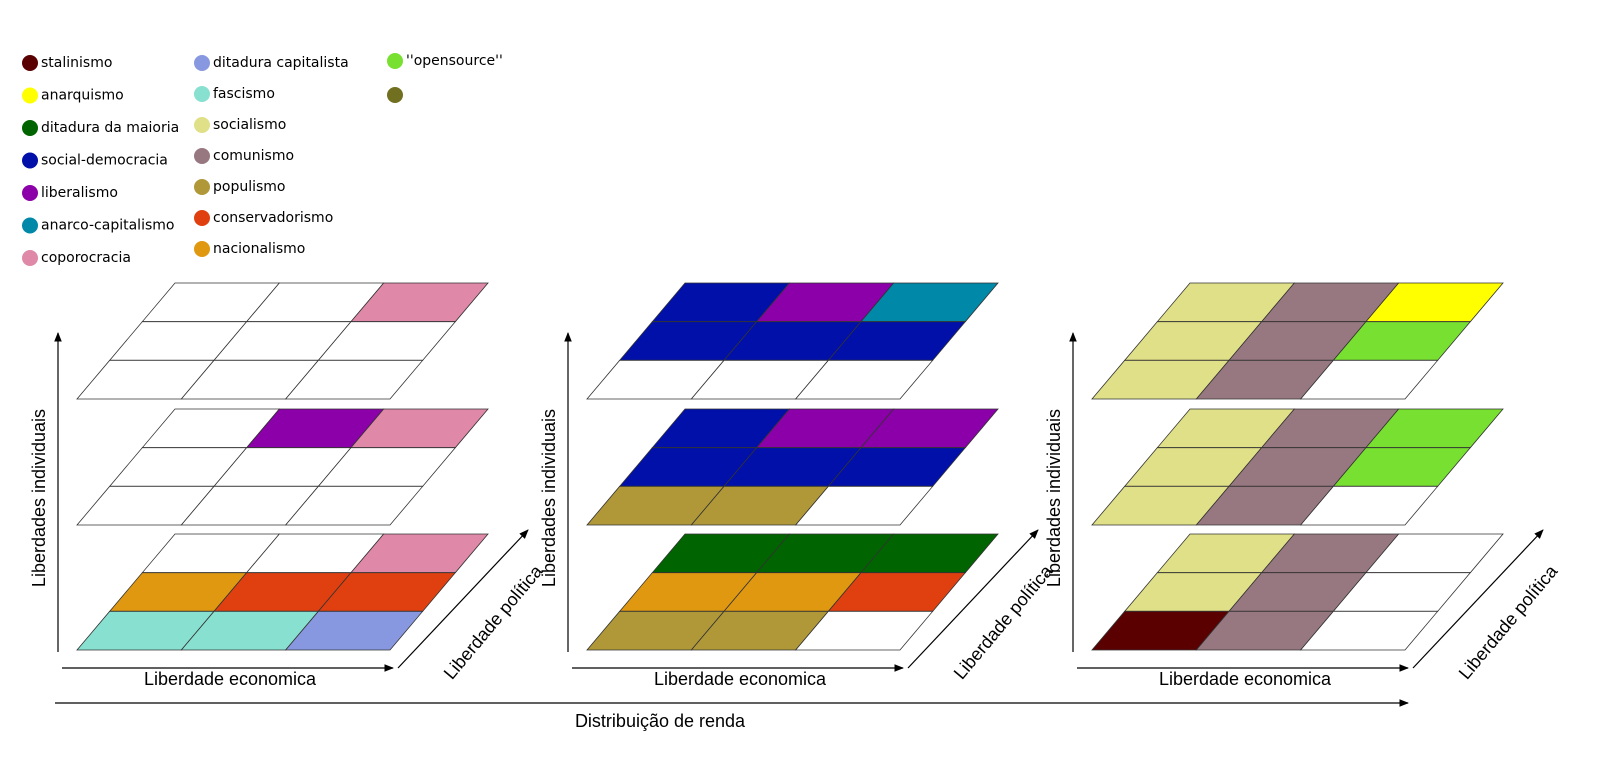 The width and height of the screenshot is (1600, 764). Describe the element at coordinates (82, 96) in the screenshot. I see `legend-label: anarquismo` at that location.